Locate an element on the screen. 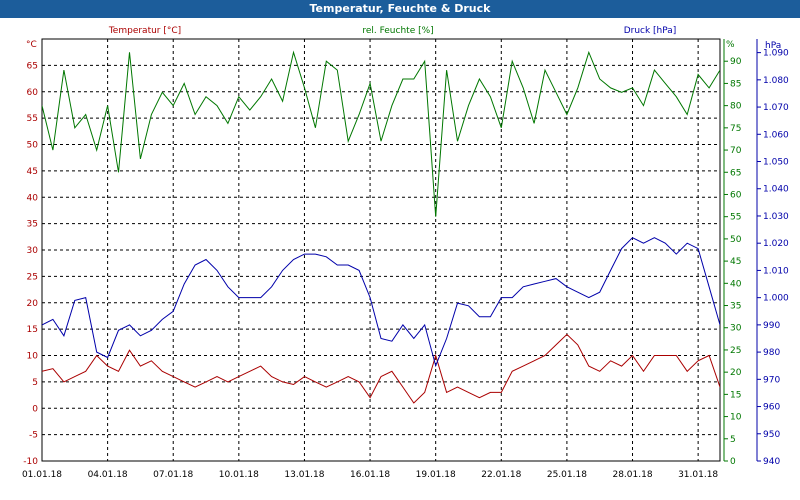 The height and width of the screenshot is (500, 800). pressure-tick-label: 1.050 is located at coordinates (776, 163).